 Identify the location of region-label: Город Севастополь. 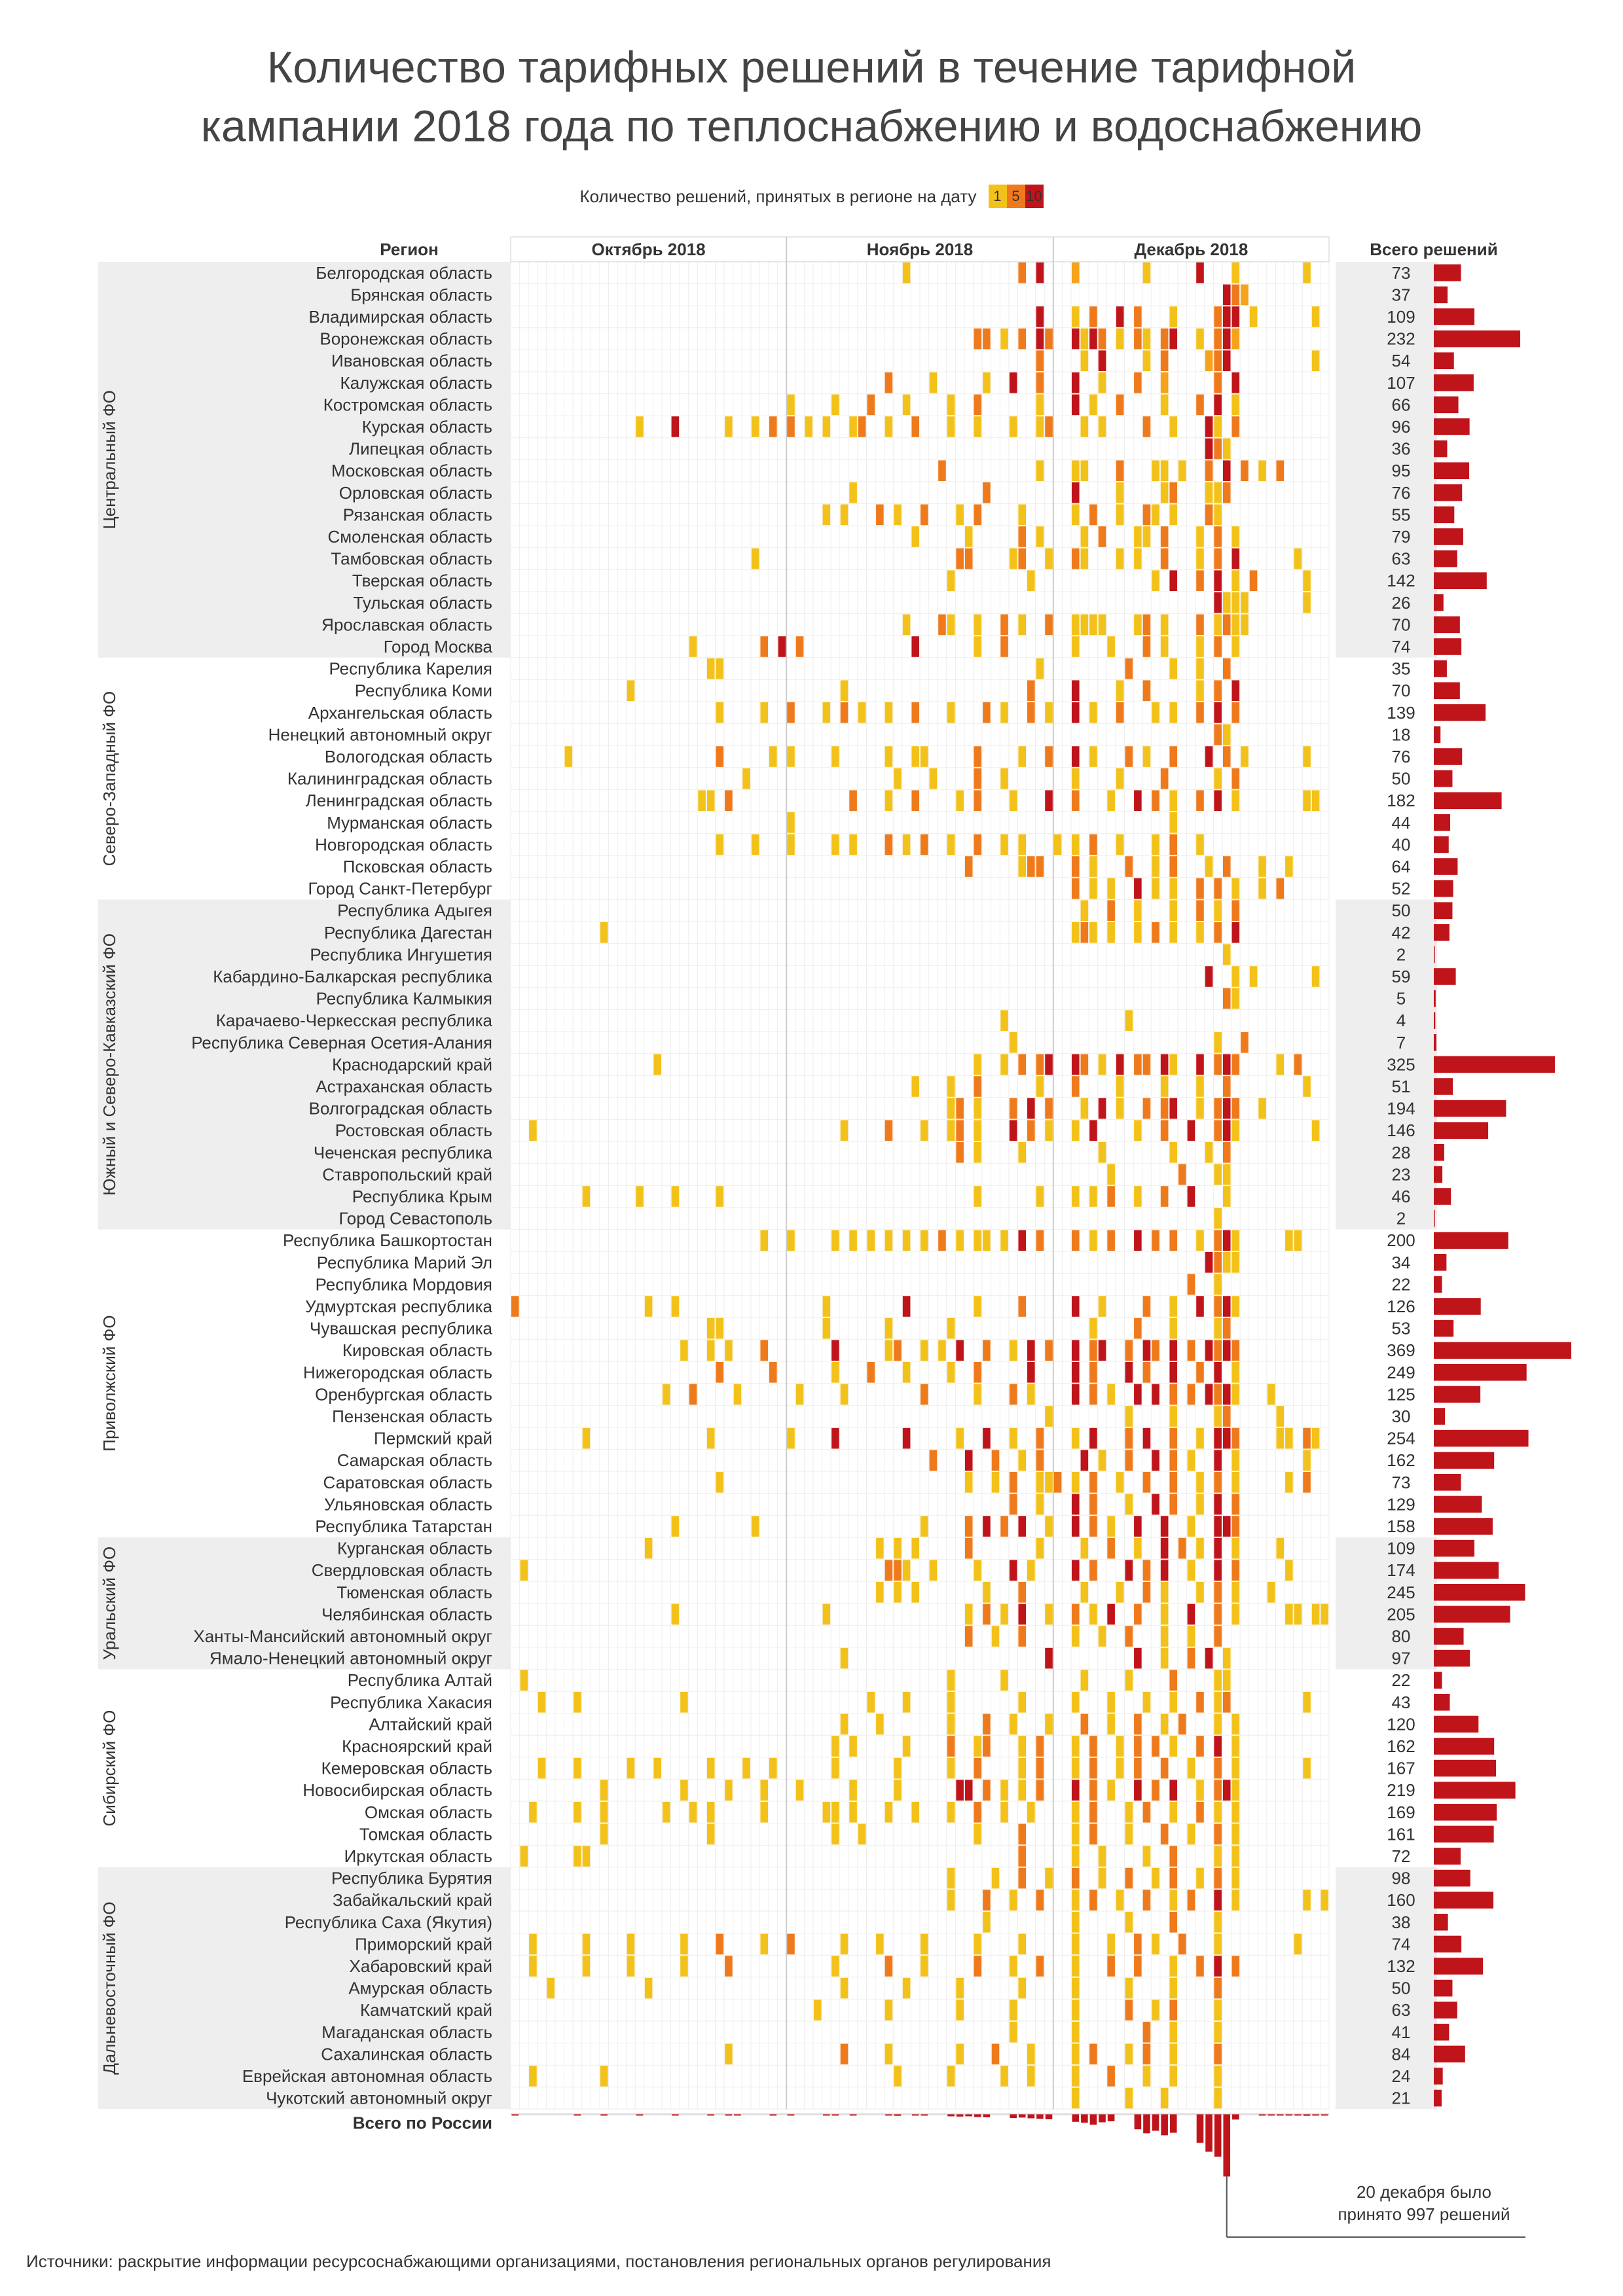
(415, 1219).